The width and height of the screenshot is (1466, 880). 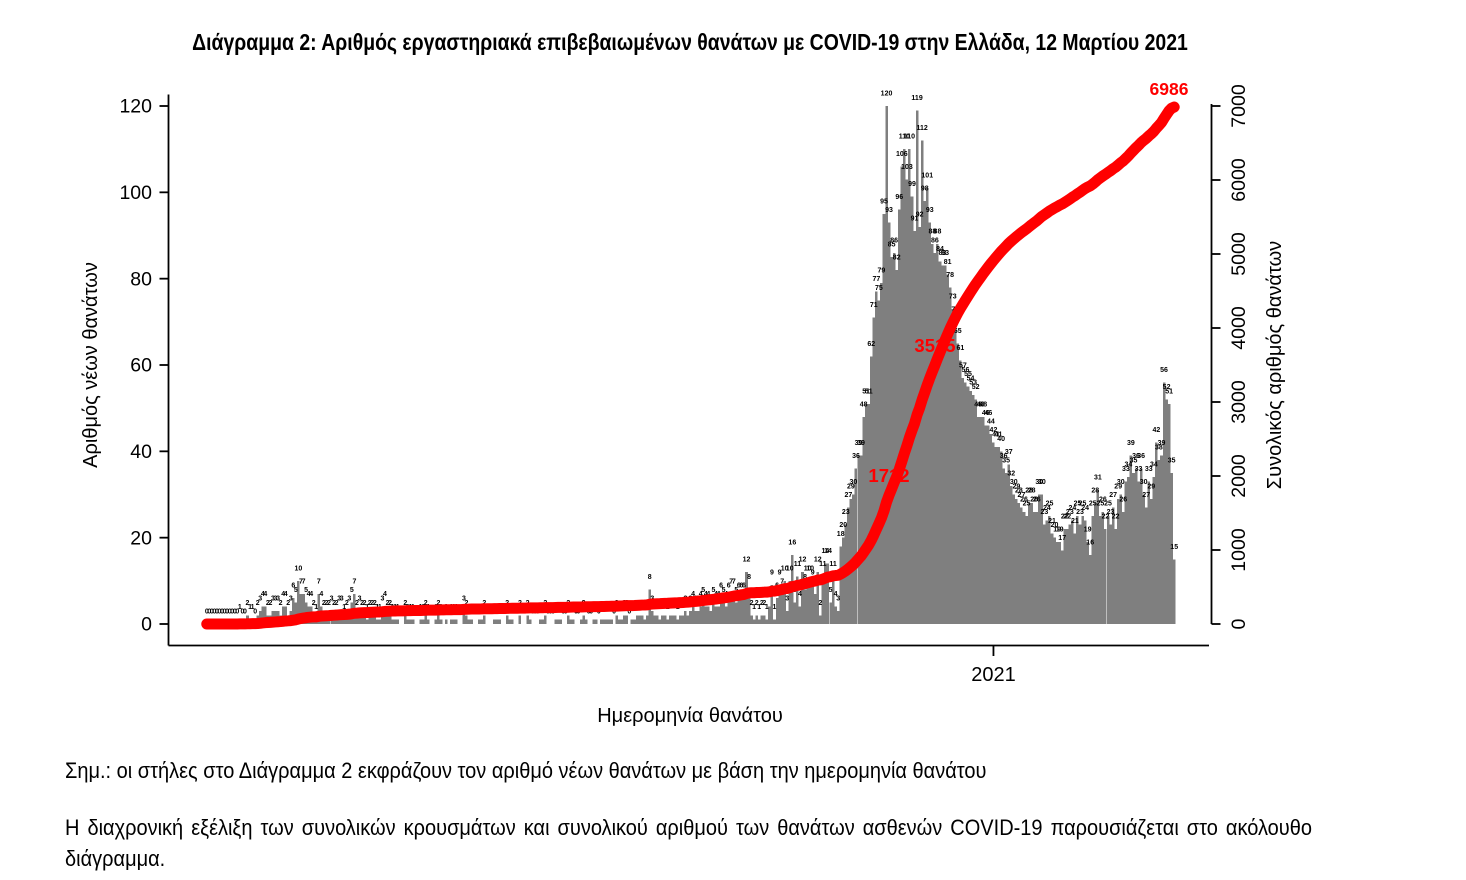 I want to click on right-axis-tick-label: 1000, so click(x=1239, y=550).